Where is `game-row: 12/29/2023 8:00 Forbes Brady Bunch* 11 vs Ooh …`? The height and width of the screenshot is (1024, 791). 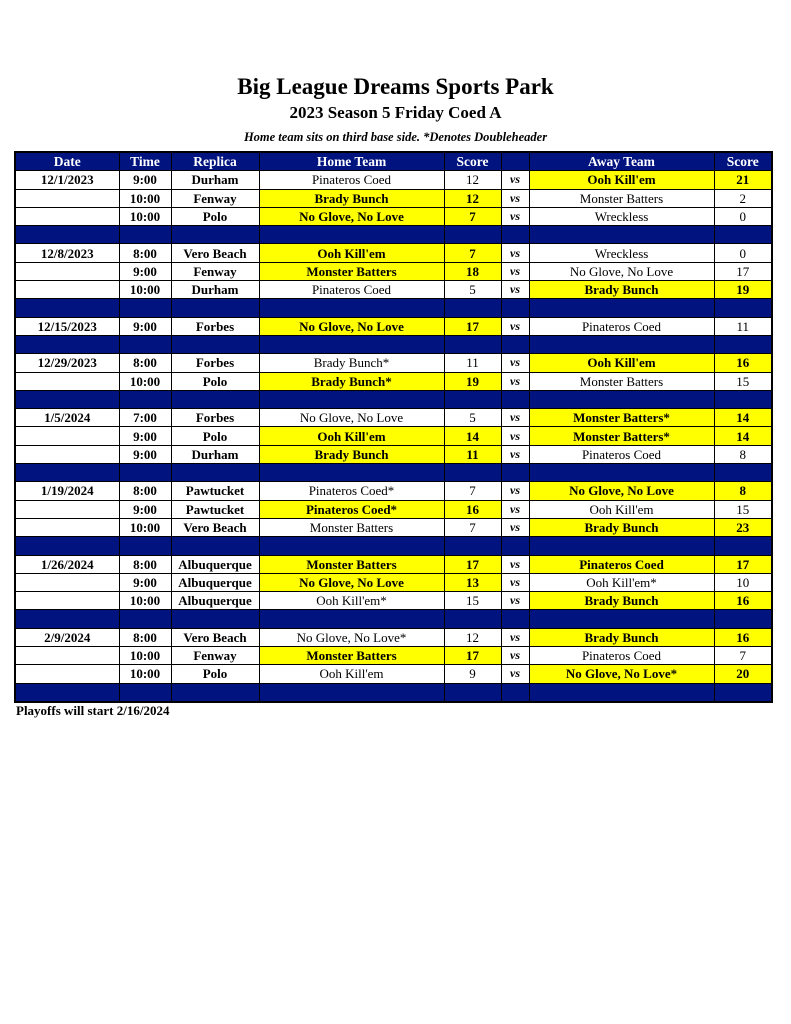 game-row: 12/29/2023 8:00 Forbes Brady Bunch* 11 vs Ooh … is located at coordinates (393, 363).